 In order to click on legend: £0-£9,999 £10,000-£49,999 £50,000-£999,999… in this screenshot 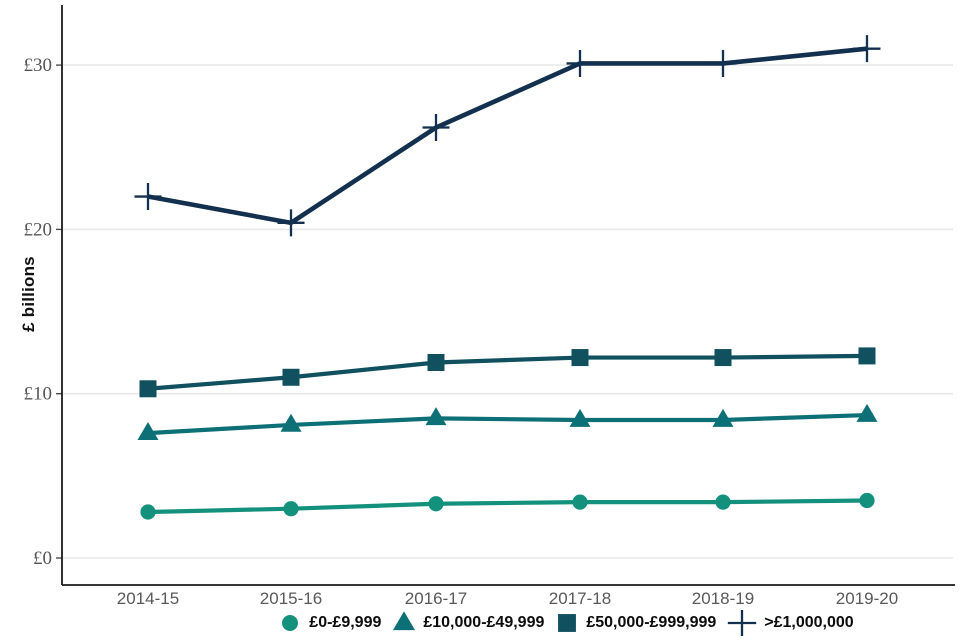, I will do `click(523, 623)`.